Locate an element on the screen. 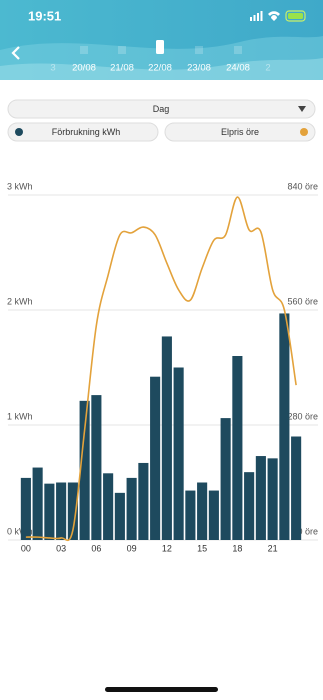 The image size is (323, 700). date-label: 22/08 is located at coordinates (160, 68).